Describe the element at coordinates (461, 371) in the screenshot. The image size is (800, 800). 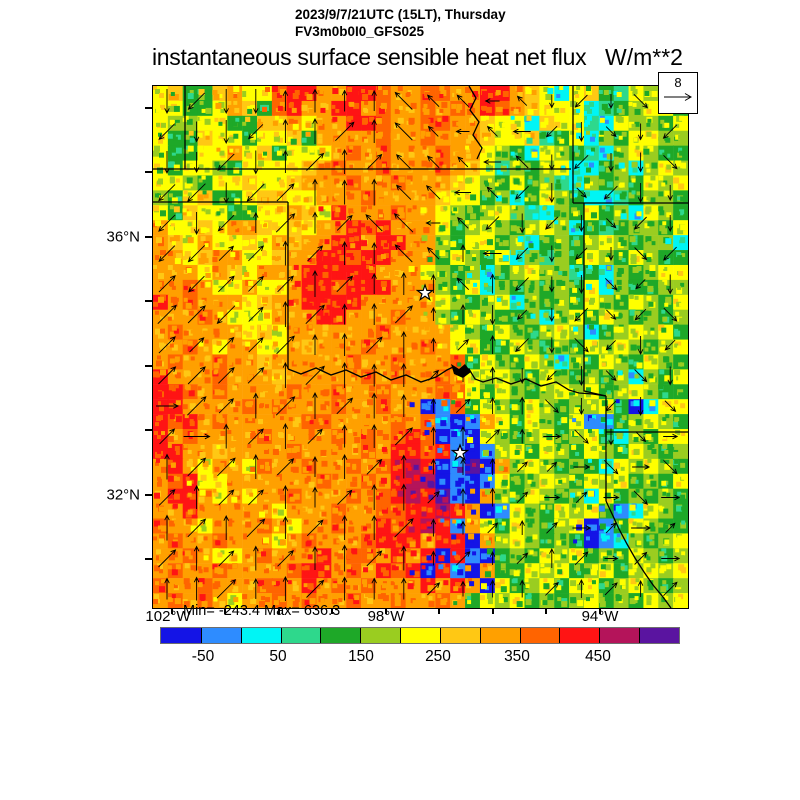
I see `lake-shape` at that location.